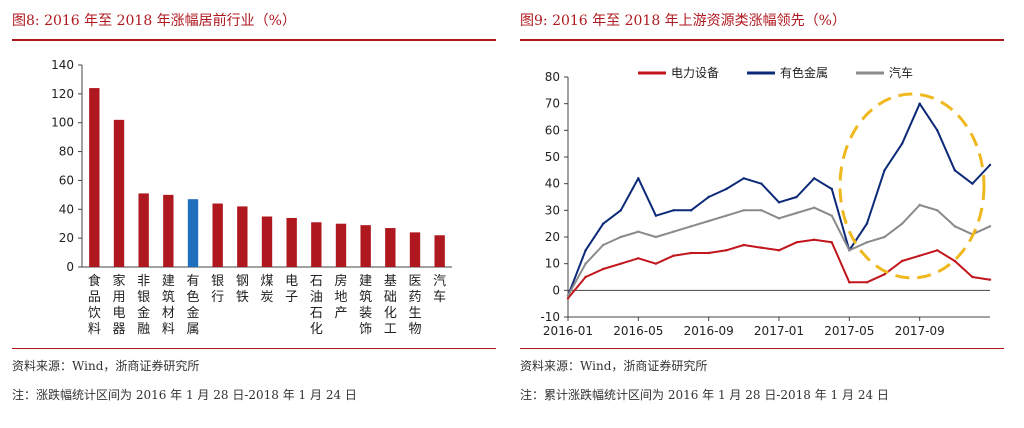  Describe the element at coordinates (390, 329) in the screenshot. I see `category-label-char: 工` at that location.